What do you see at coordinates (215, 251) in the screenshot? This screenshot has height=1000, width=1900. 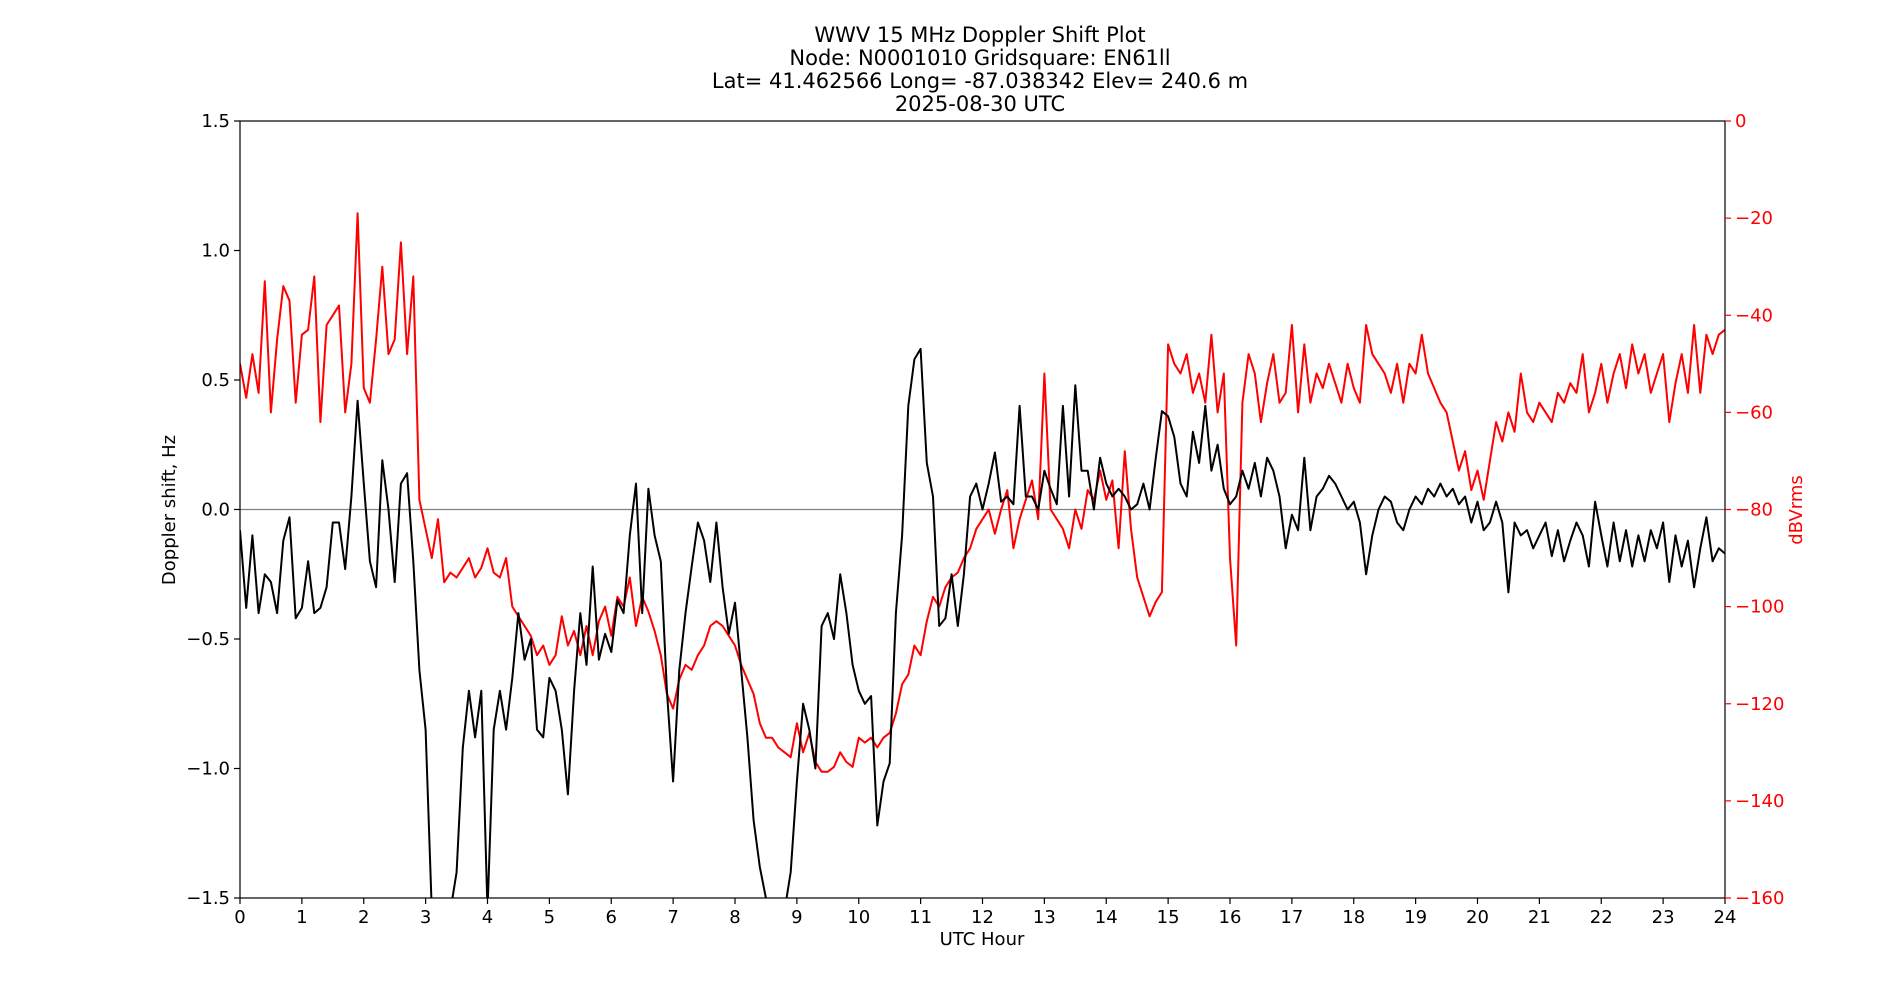 I see `y-tick-label: 1.0` at bounding box center [215, 251].